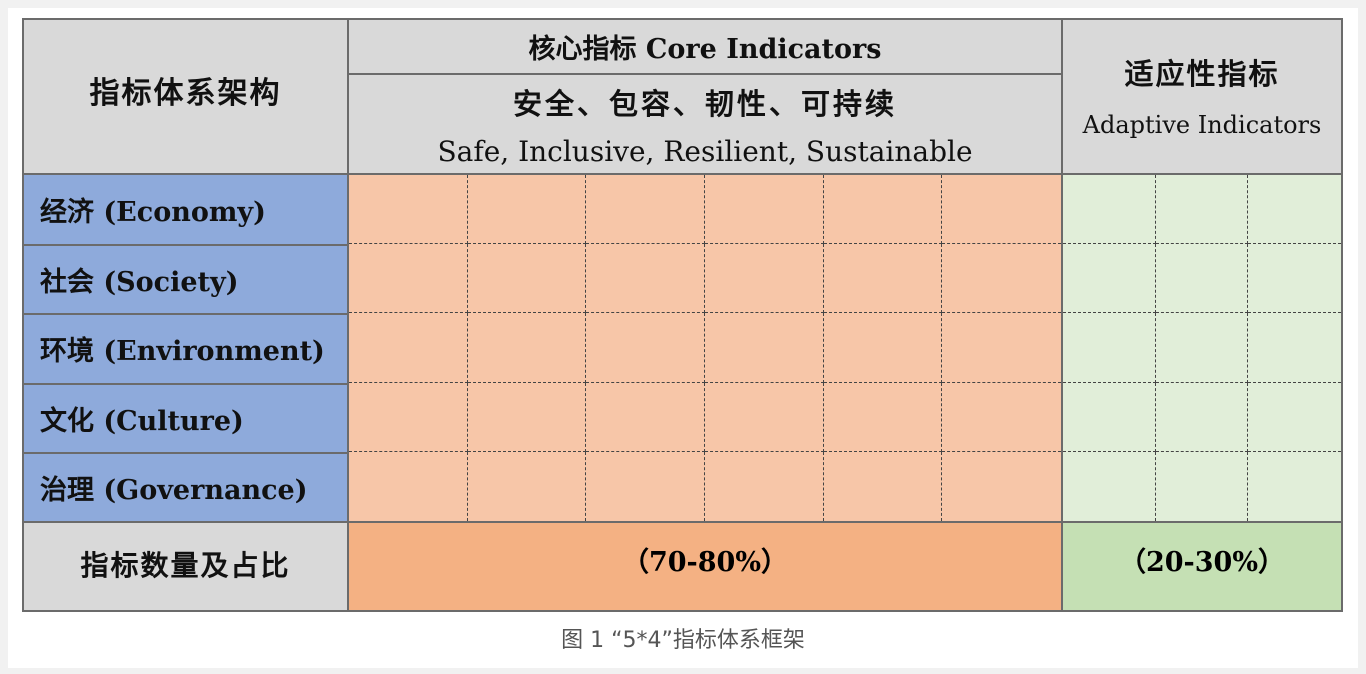  I want to click on figure-caption: 图 1 “5*4”指标体系框架, so click(683, 640).